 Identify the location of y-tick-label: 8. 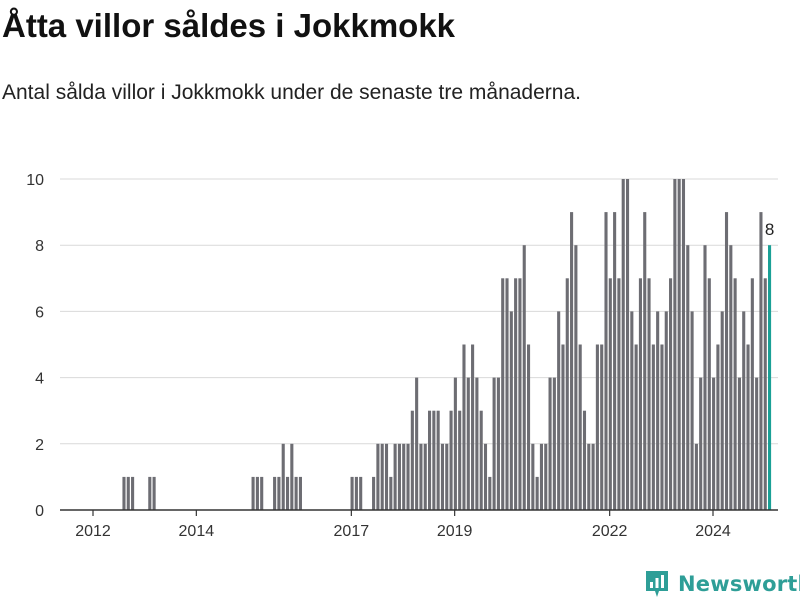
(39, 246).